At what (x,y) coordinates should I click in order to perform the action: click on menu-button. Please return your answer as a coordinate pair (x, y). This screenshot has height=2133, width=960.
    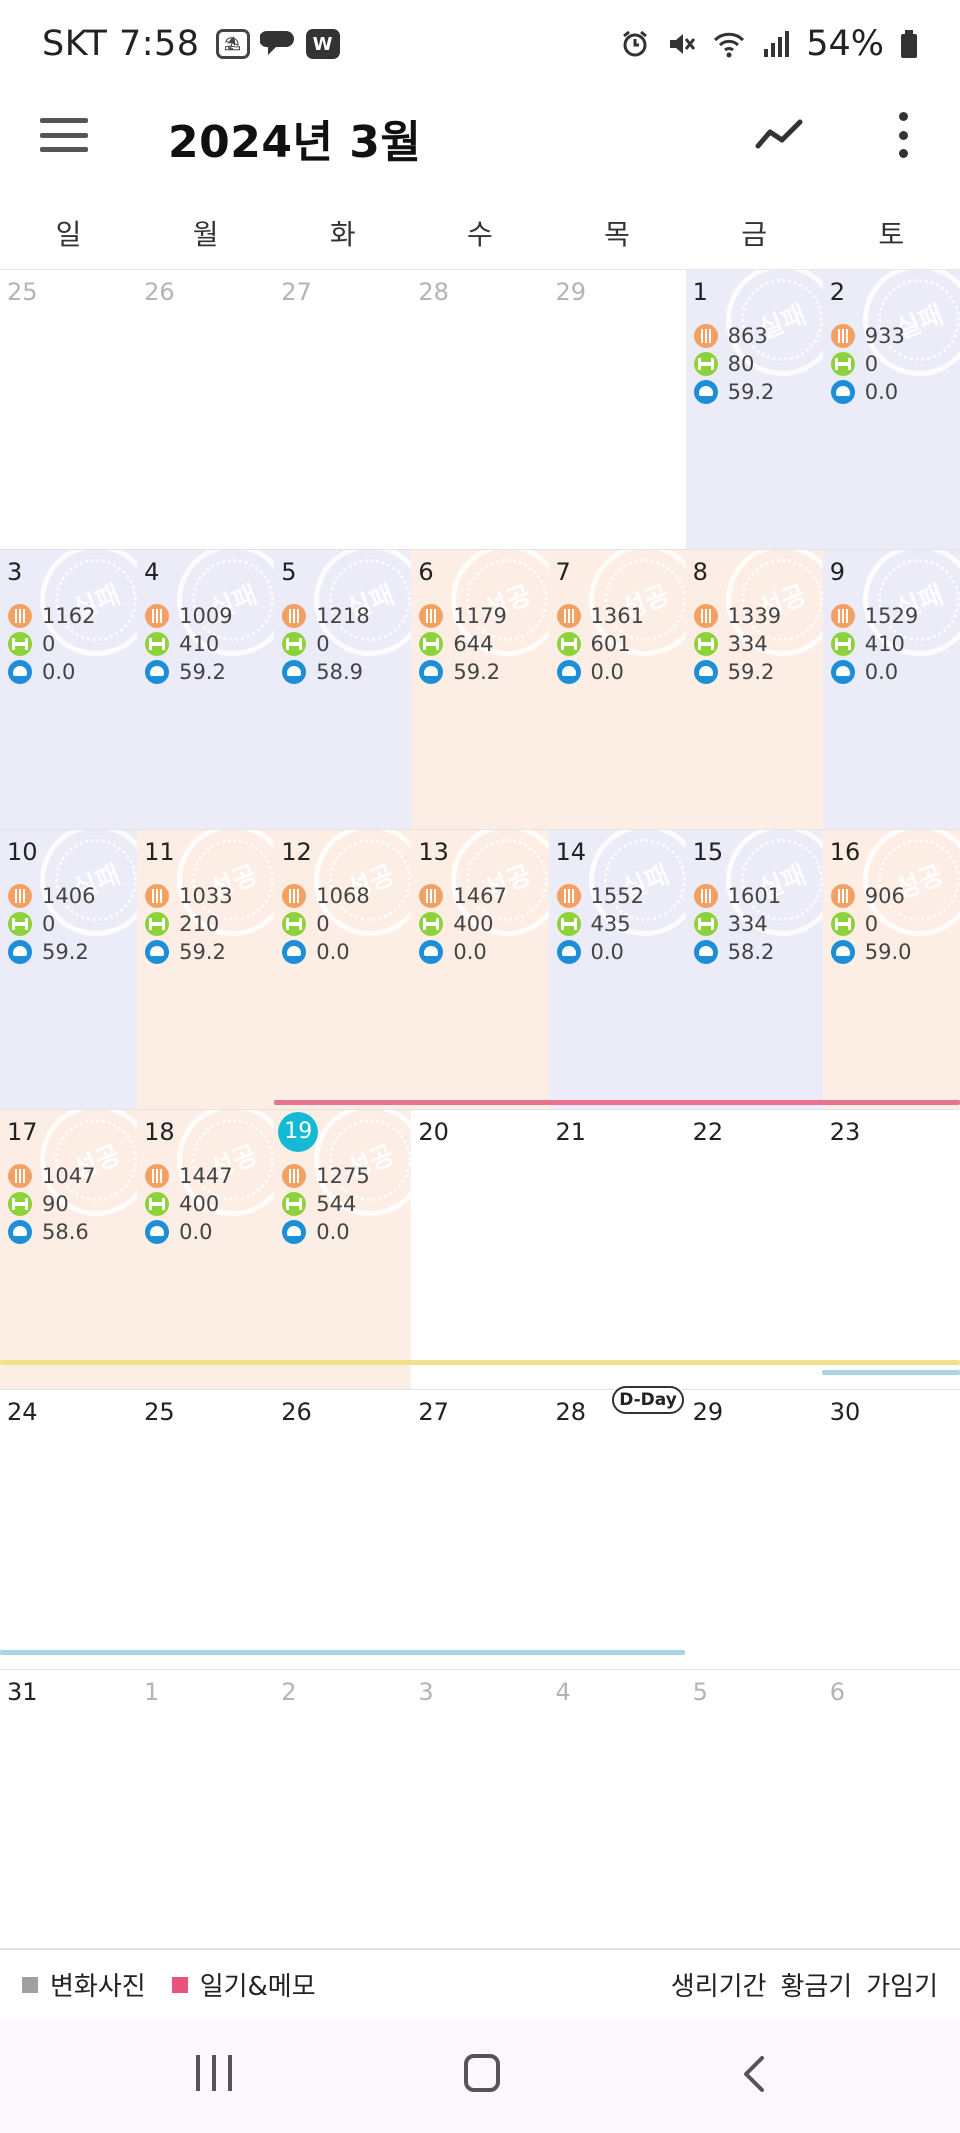
    Looking at the image, I should click on (64, 135).